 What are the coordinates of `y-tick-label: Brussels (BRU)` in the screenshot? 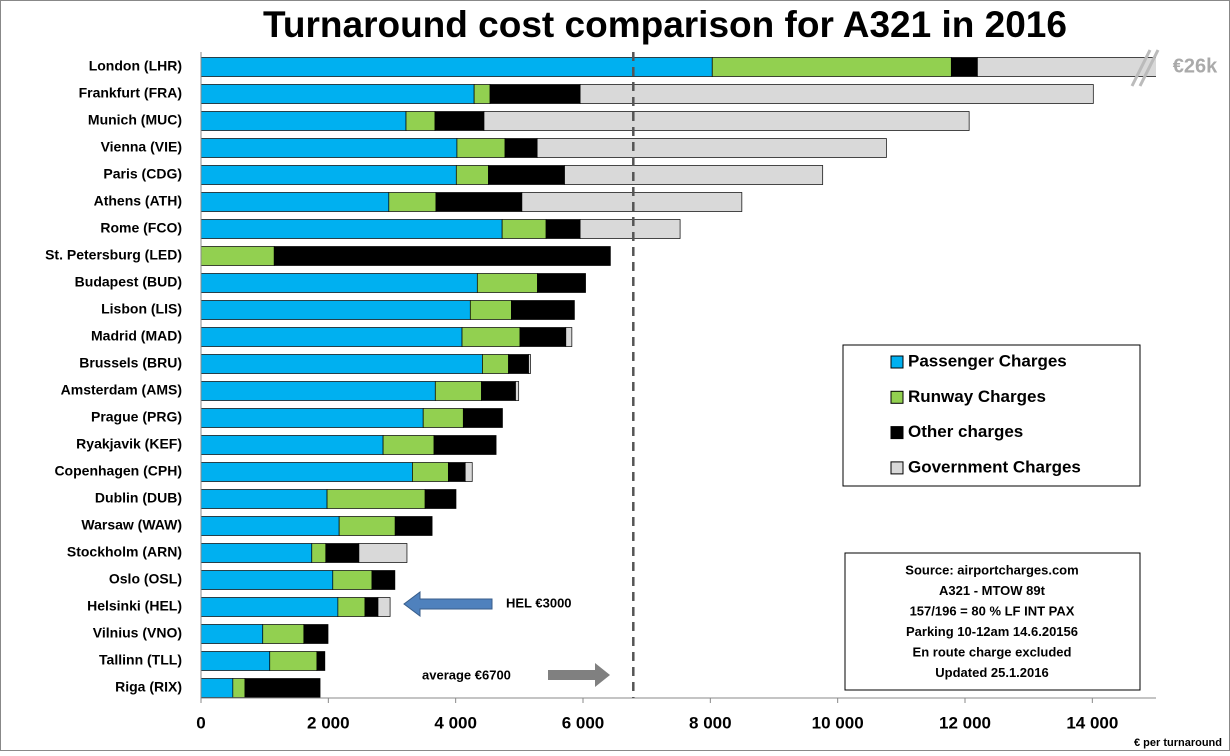 It's located at (130, 363).